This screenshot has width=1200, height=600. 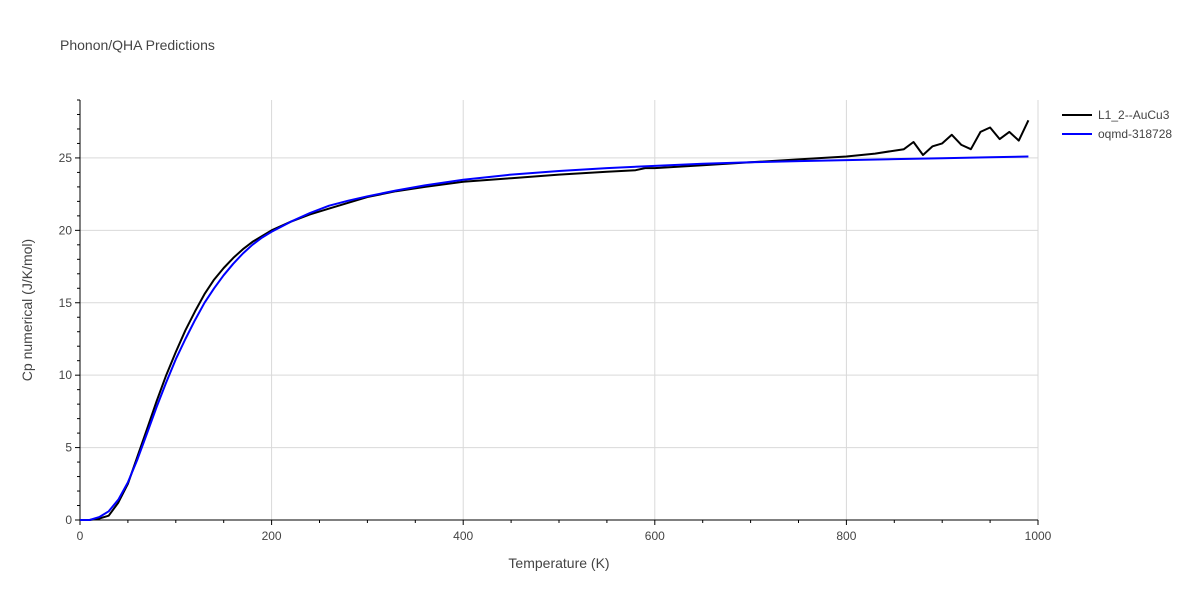 I want to click on legend-item-1: oqmd-318728, so click(x=1117, y=134).